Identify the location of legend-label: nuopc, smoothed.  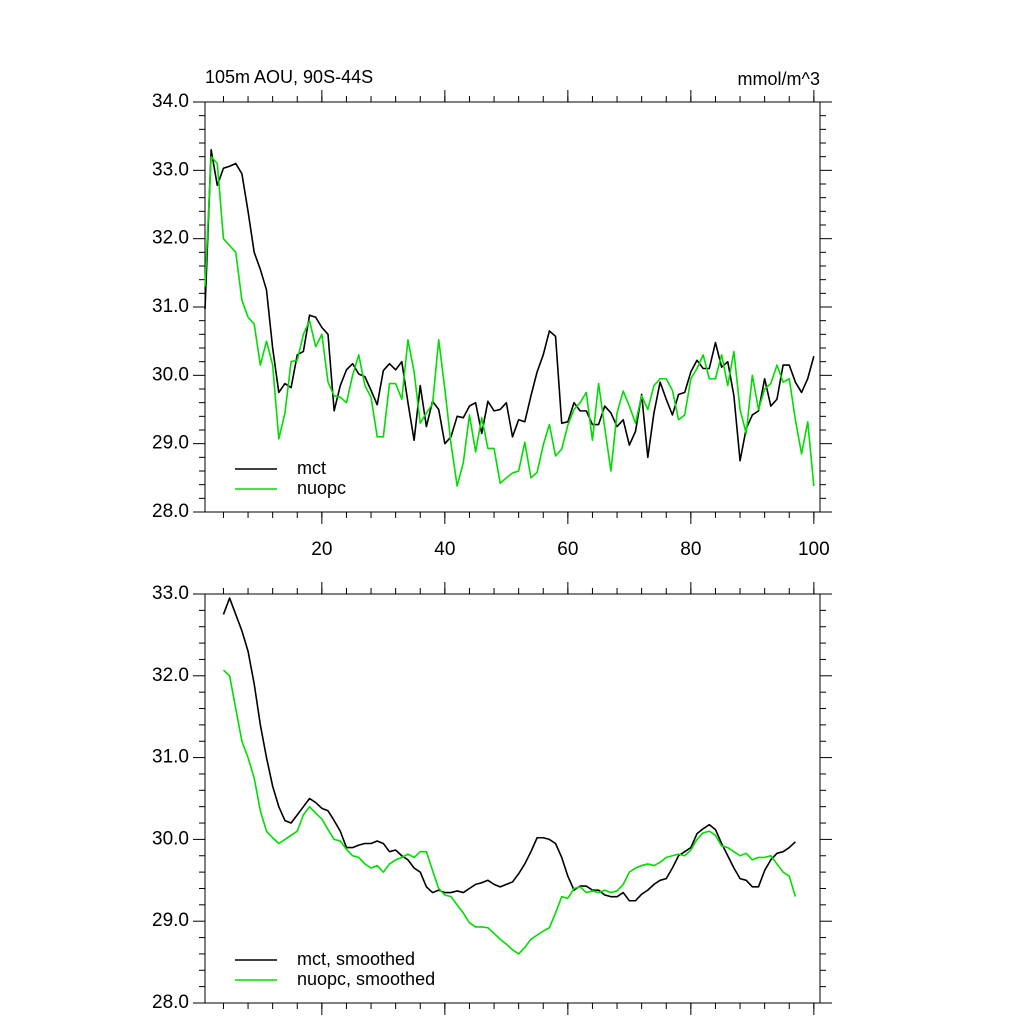
(366, 979).